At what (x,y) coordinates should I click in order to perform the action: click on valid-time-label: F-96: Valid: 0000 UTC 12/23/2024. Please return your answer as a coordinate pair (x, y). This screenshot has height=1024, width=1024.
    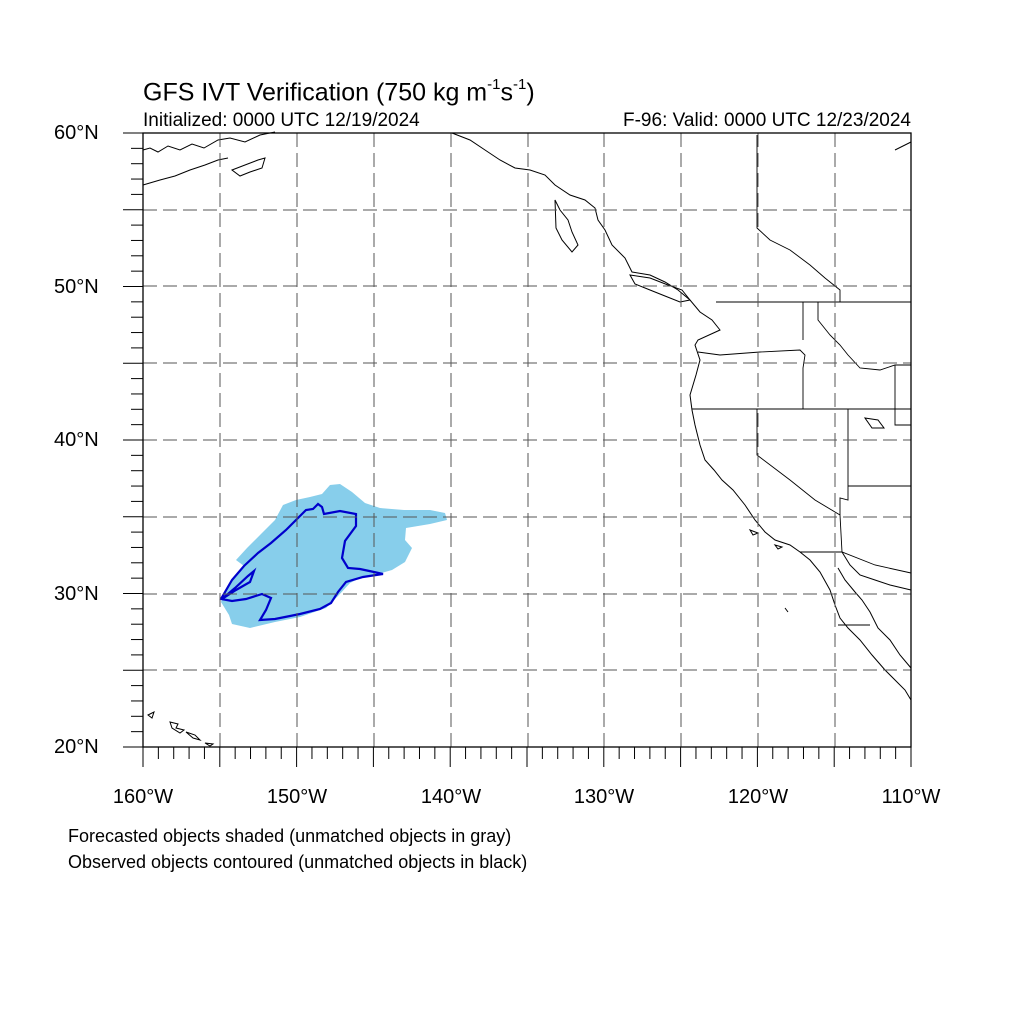
    Looking at the image, I should click on (767, 120).